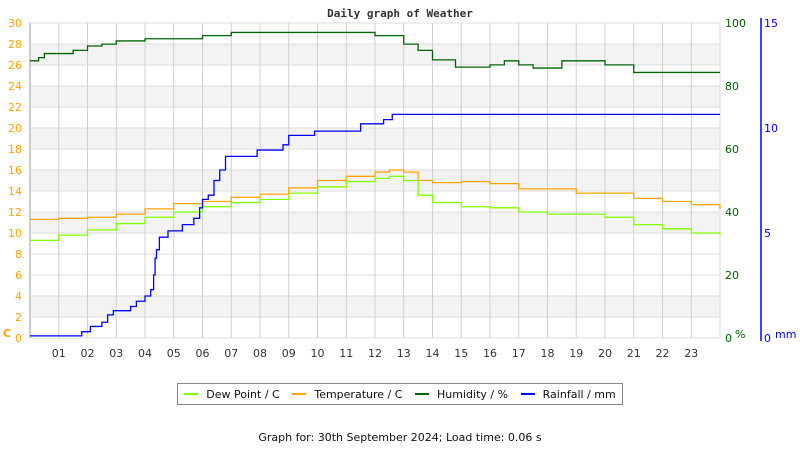  Describe the element at coordinates (771, 23) in the screenshot. I see `rain-tick-label: 15` at that location.